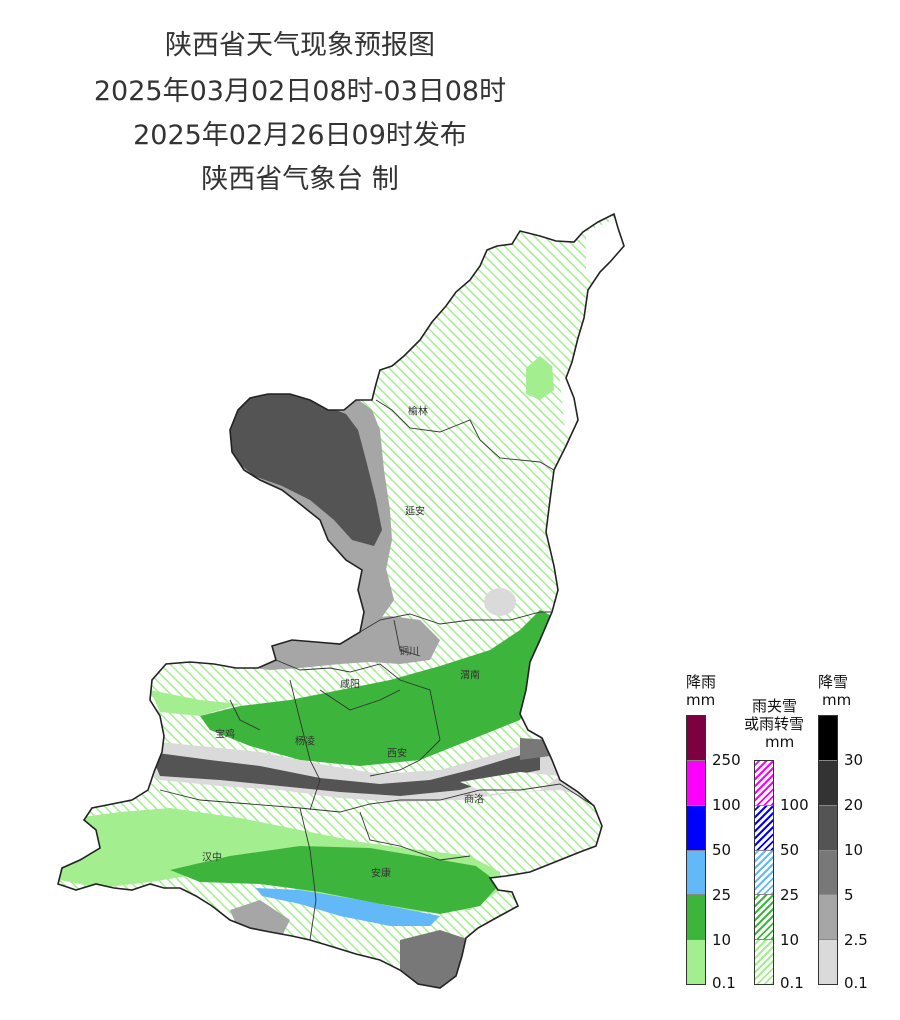  I want to click on issue-time: 2025年02月26日09时发布, so click(300, 135).